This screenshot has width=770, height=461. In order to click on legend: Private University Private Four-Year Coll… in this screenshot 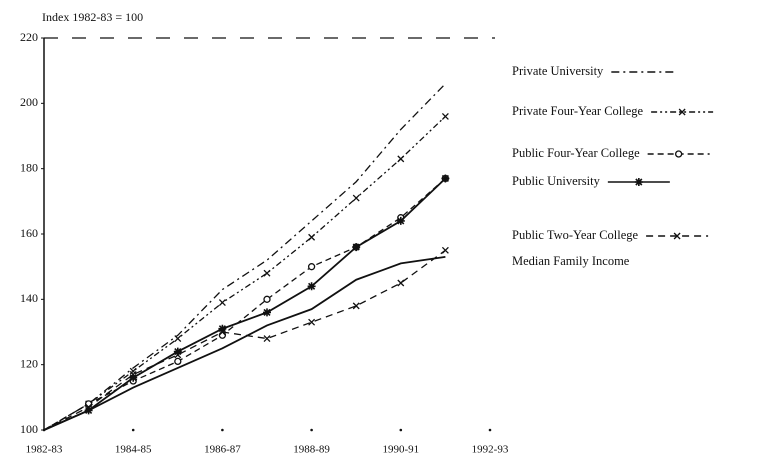, I will do `click(613, 166)`.